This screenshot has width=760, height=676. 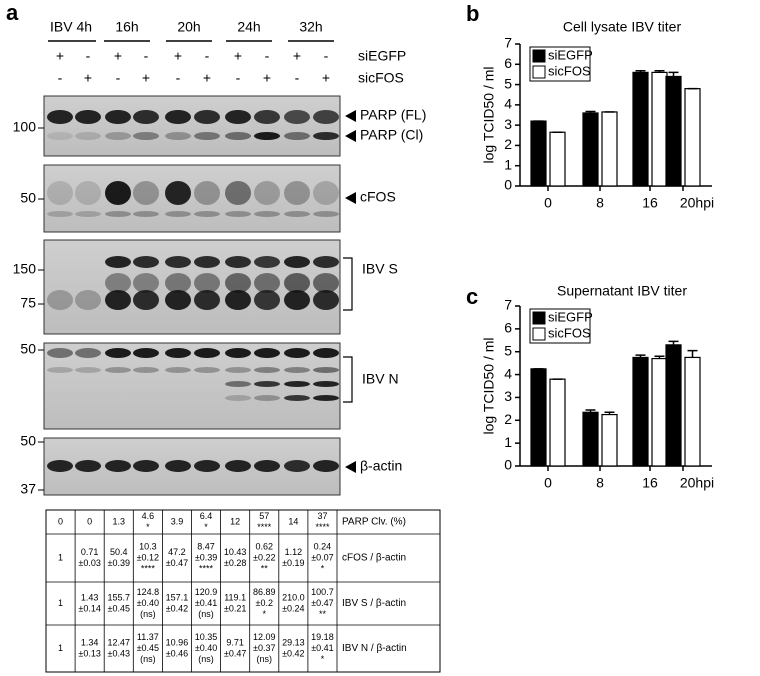 What do you see at coordinates (28, 198) in the screenshot?
I see `mw-marker: 50` at bounding box center [28, 198].